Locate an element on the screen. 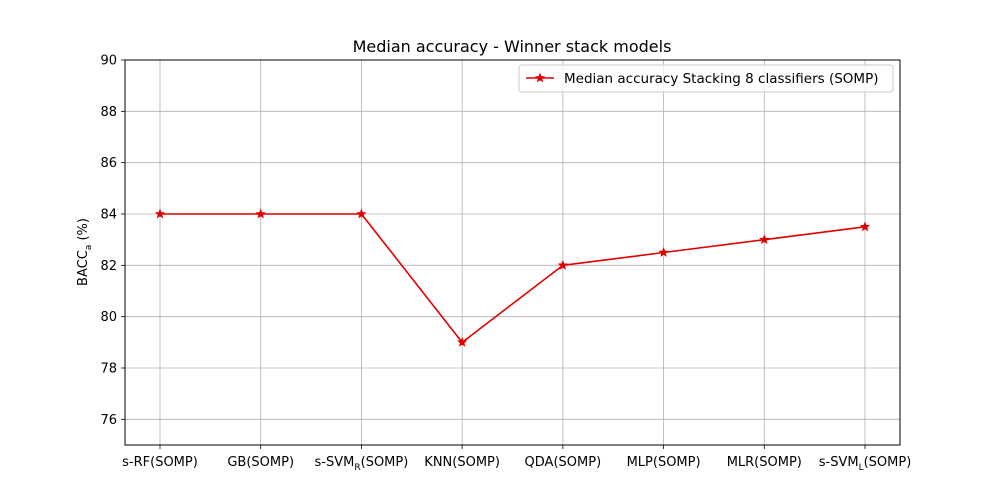 This screenshot has height=500, width=1000. y-axis: 76 78 80 82 84 86 88 90 is located at coordinates (112, 241).